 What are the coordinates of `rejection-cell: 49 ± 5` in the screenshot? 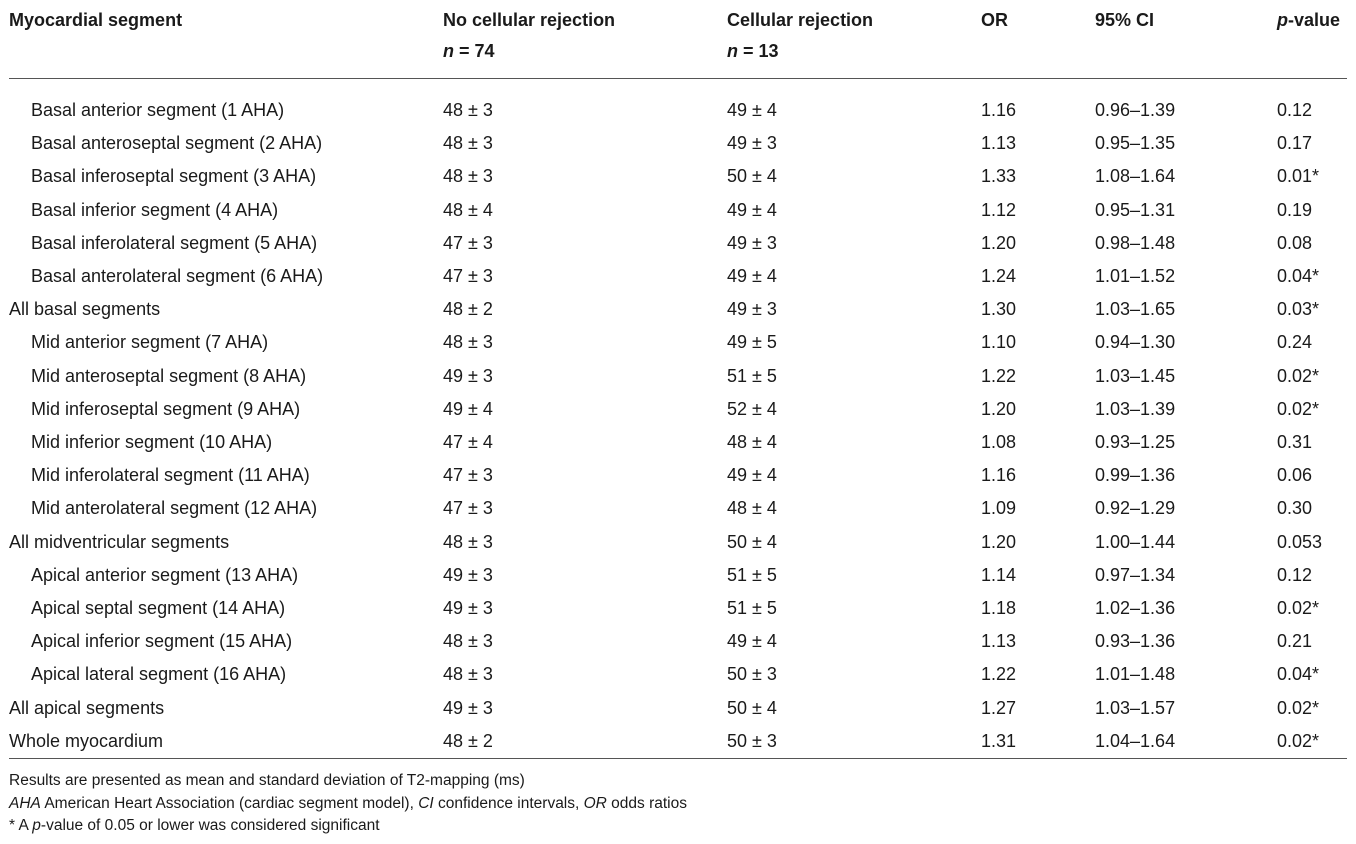 It's located at (752, 342).